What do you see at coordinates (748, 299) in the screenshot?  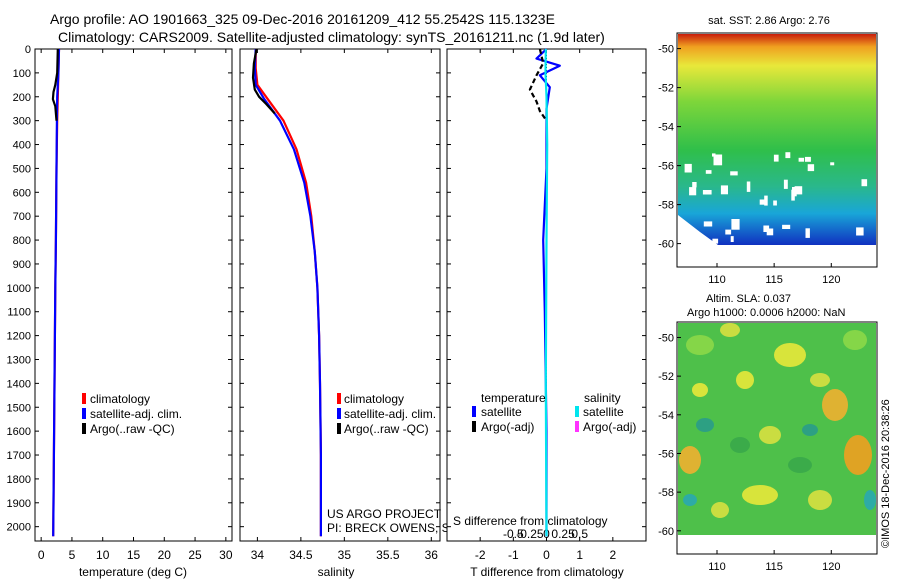 I see `sla-map-title-line1: Altim. SLA: 0.037` at bounding box center [748, 299].